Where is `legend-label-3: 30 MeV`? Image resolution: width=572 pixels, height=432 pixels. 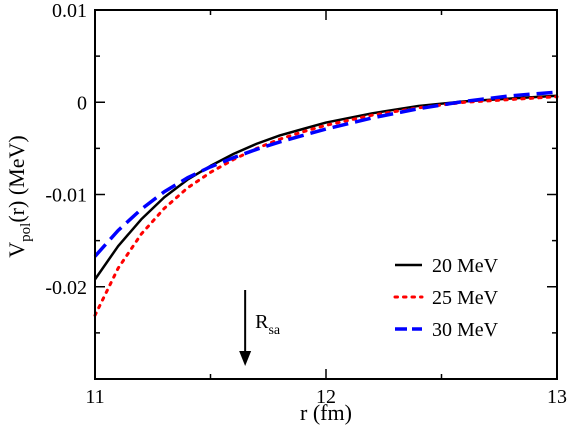
legend-label-3: 30 MeV is located at coordinates (465, 330).